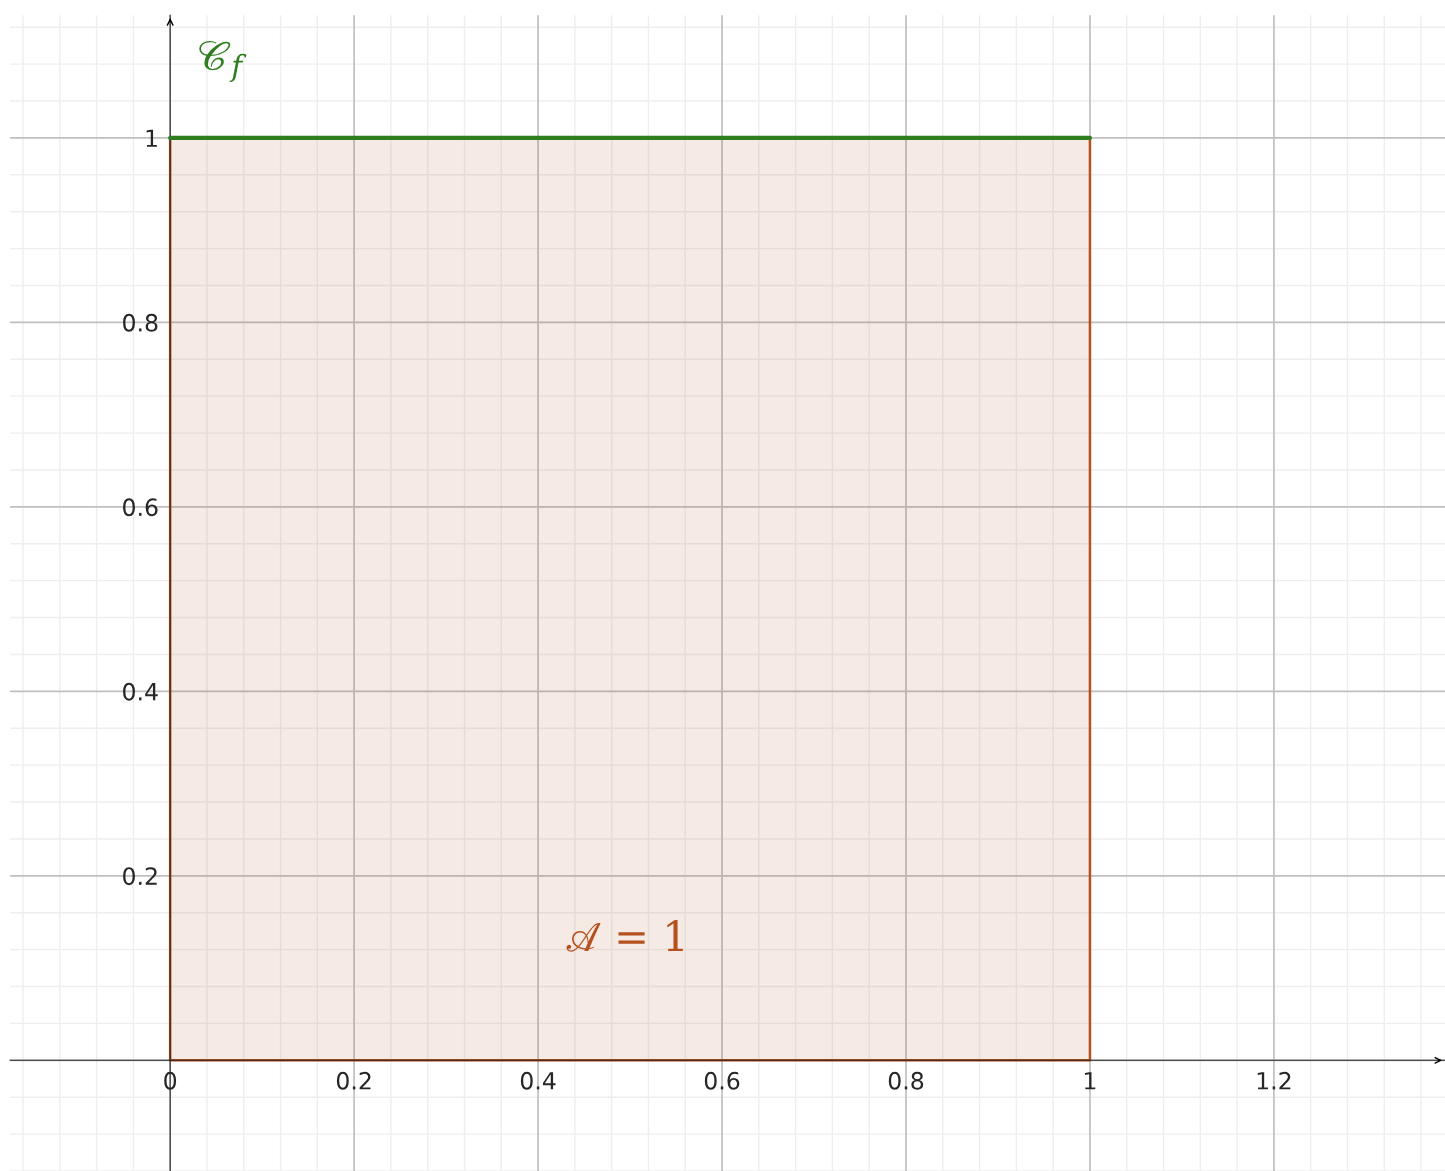 This screenshot has height=1171, width=1445. Describe the element at coordinates (223, 61) in the screenshot. I see `series-label: 𝒞$_{f}$` at that location.